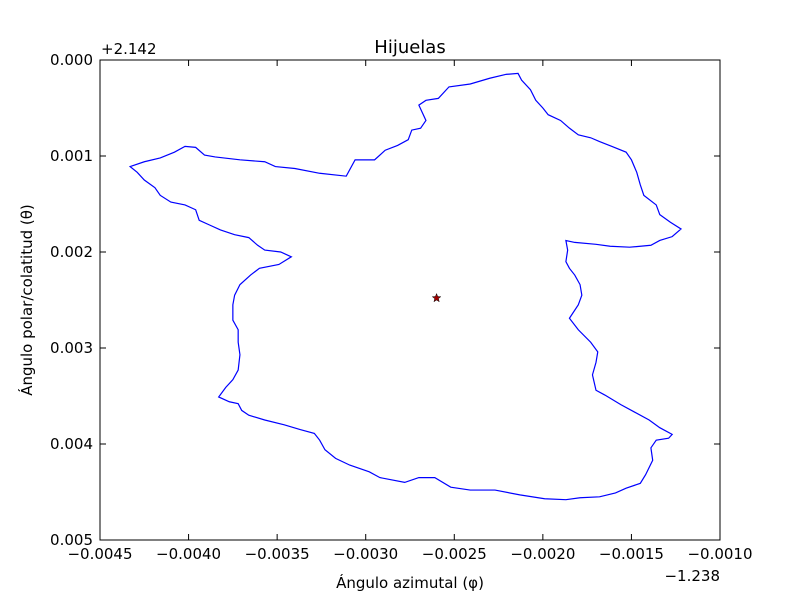 The image size is (800, 600). Describe the element at coordinates (631, 554) in the screenshot. I see `x-tick-label: −0.0015` at that location.